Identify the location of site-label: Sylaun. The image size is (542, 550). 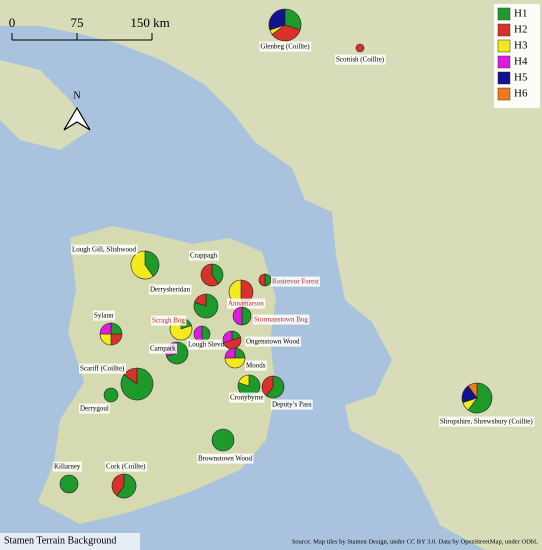
(104, 316).